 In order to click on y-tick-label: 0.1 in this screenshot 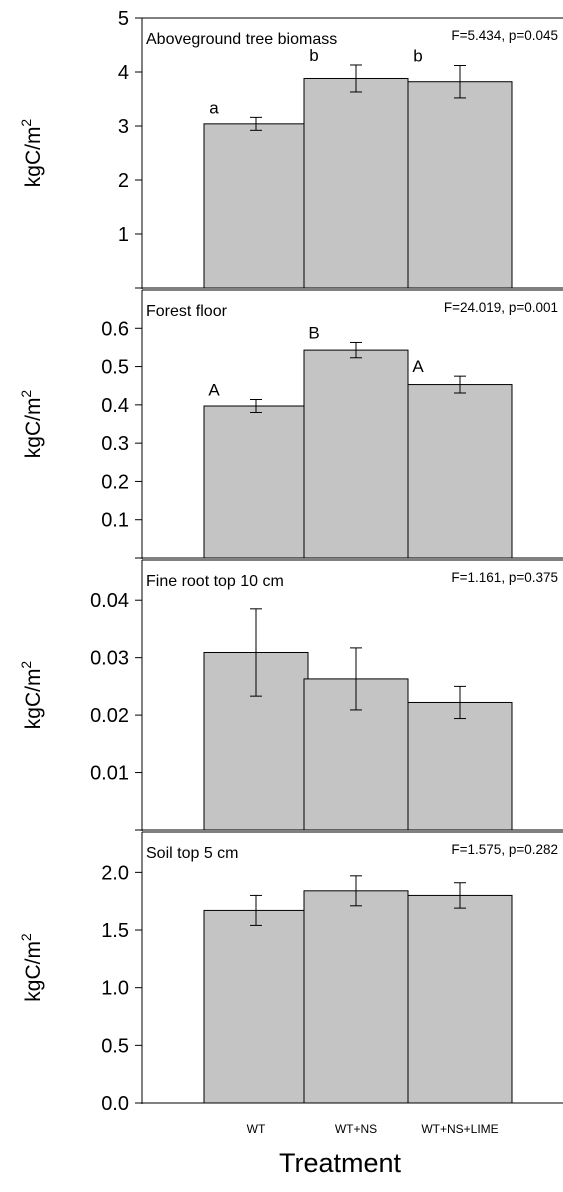, I will do `click(115, 521)`.